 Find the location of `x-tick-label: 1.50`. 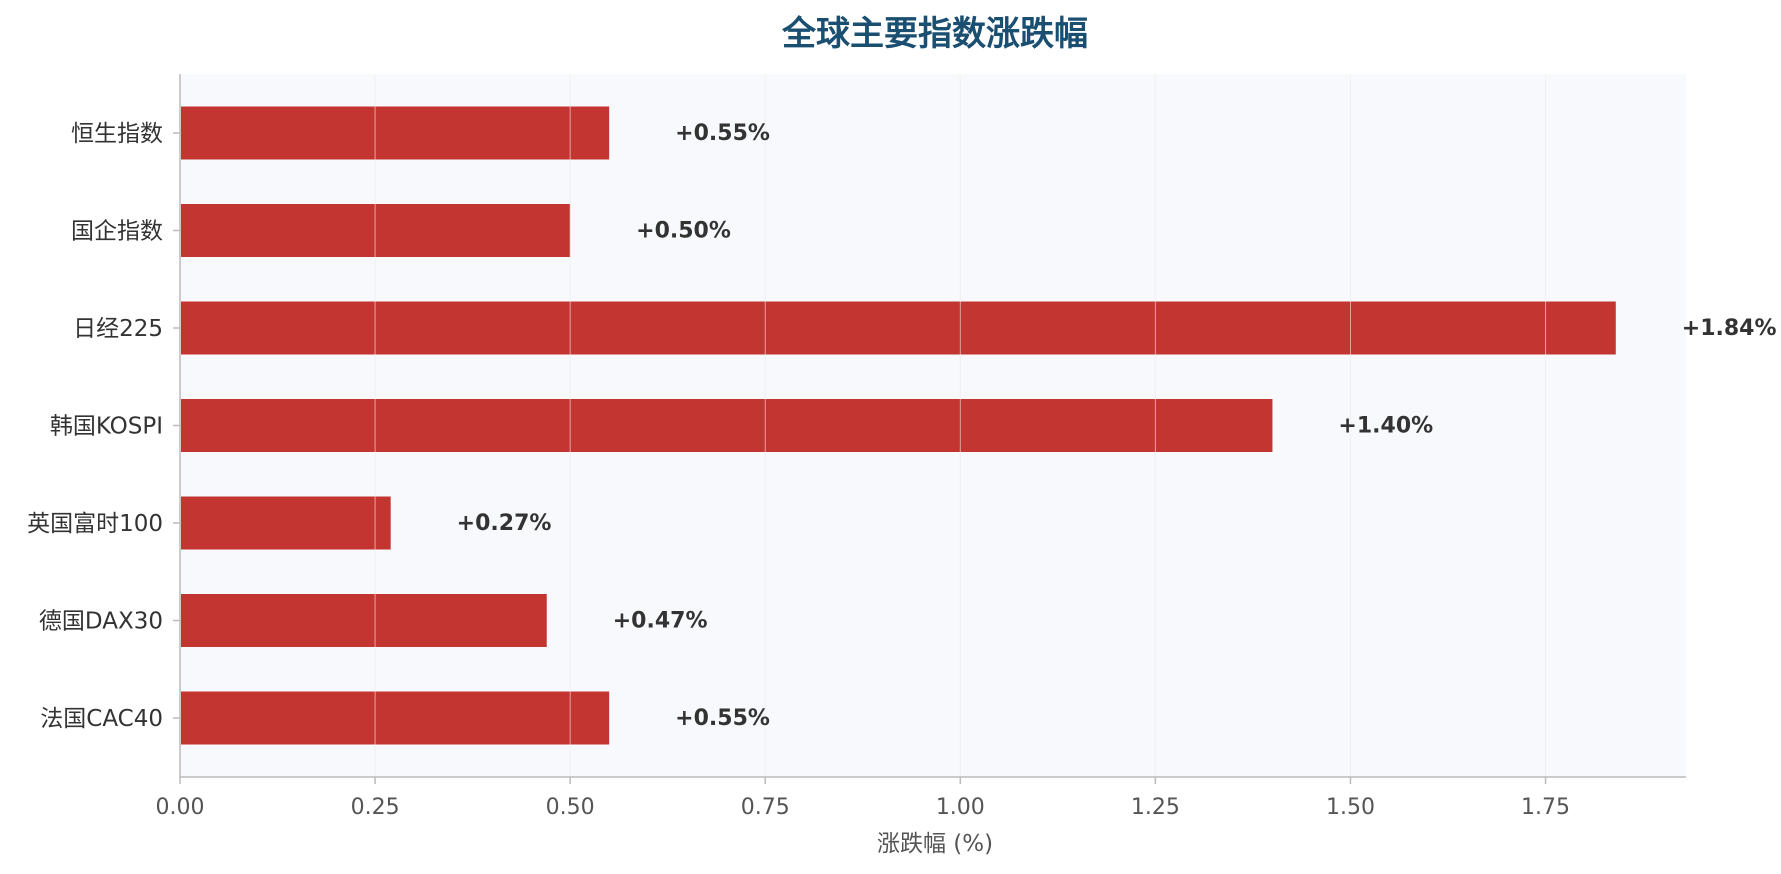

x-tick-label: 1.50 is located at coordinates (1350, 807).